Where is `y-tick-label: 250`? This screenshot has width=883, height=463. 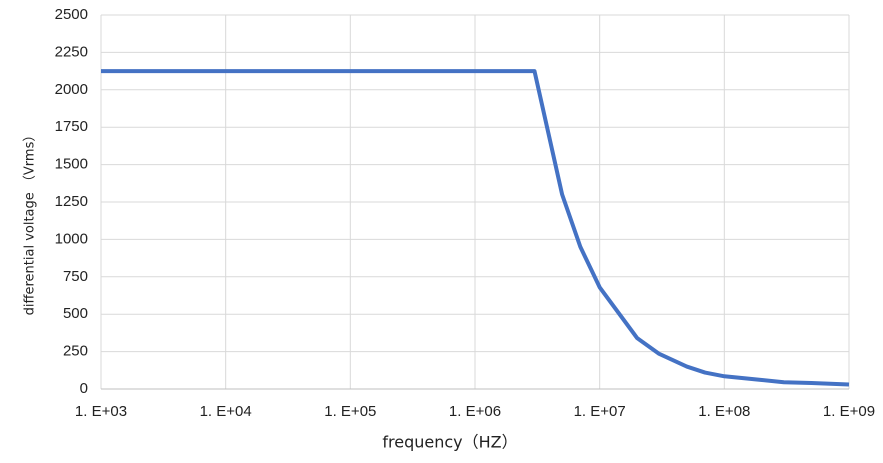 y-tick-label: 250 is located at coordinates (75, 351).